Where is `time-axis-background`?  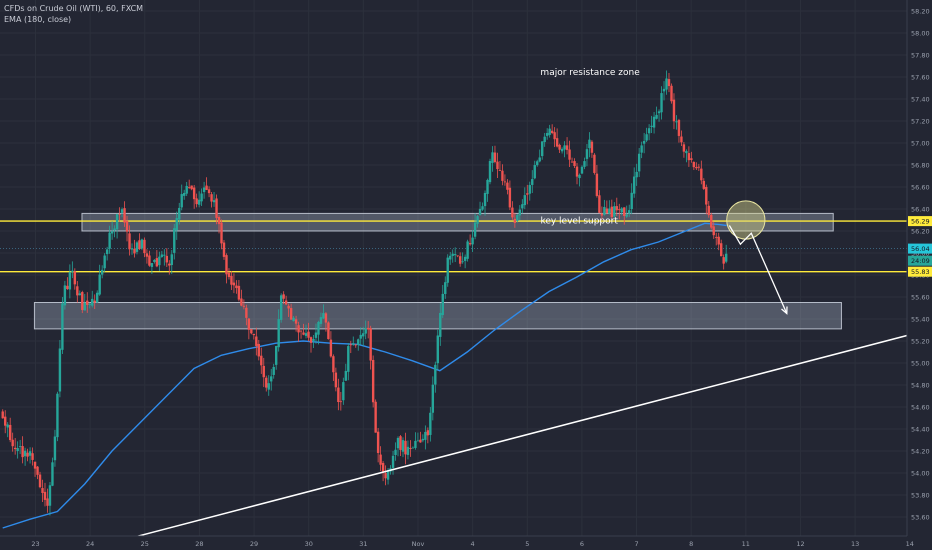
time-axis-background is located at coordinates (466, 543).